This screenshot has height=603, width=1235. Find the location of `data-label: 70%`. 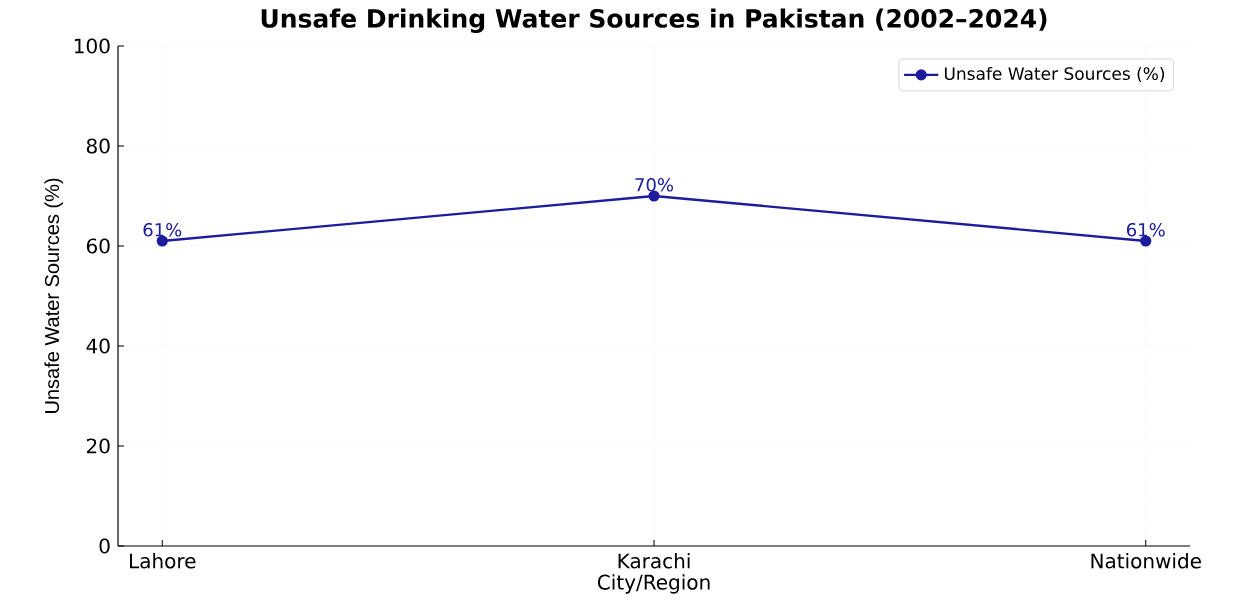

data-label: 70% is located at coordinates (654, 184).